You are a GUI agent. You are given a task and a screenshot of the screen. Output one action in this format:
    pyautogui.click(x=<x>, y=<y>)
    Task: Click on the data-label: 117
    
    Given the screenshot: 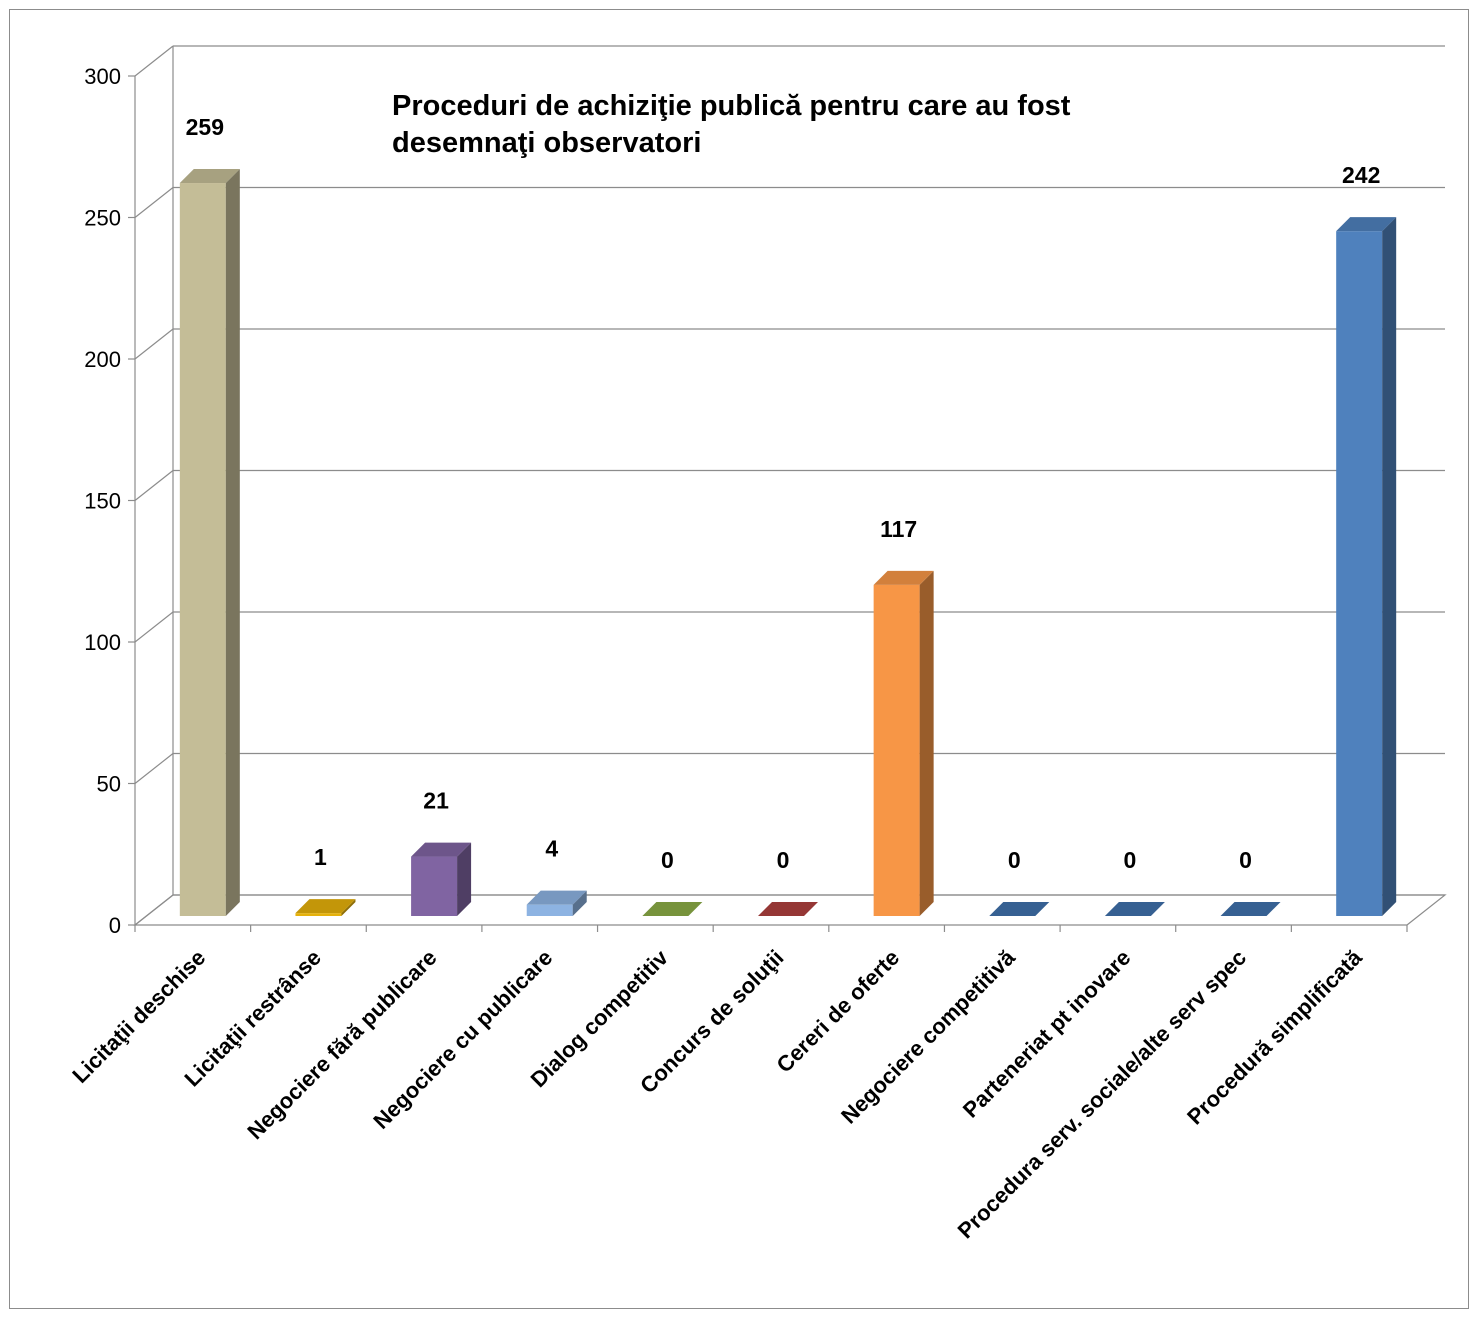 What is the action you would take?
    pyautogui.click(x=898, y=529)
    